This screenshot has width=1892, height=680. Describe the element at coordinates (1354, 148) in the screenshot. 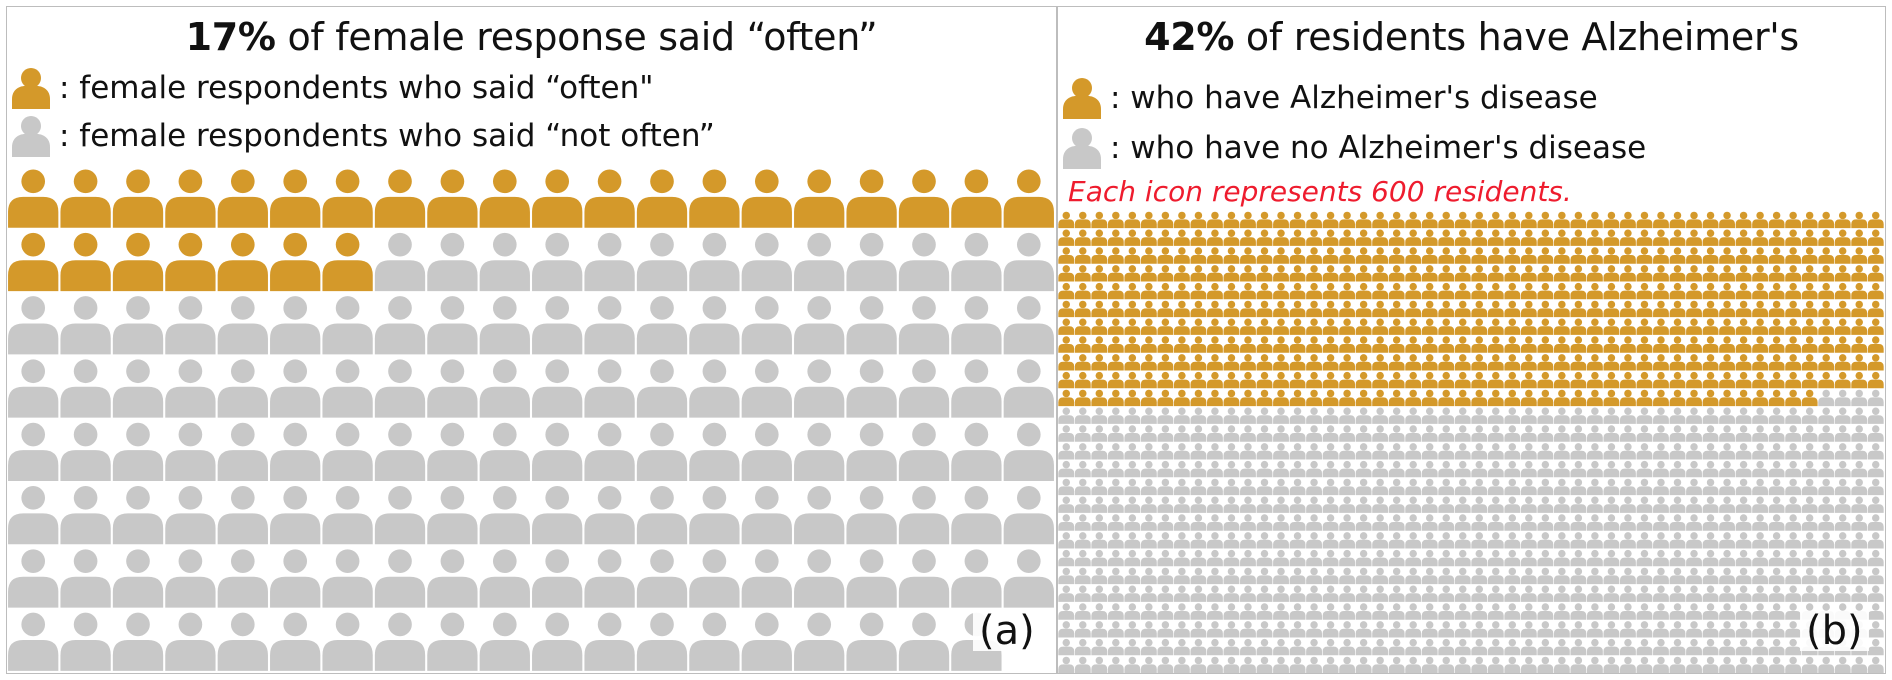

I see `legend-no: : who have no Alzheimer's disease` at that location.